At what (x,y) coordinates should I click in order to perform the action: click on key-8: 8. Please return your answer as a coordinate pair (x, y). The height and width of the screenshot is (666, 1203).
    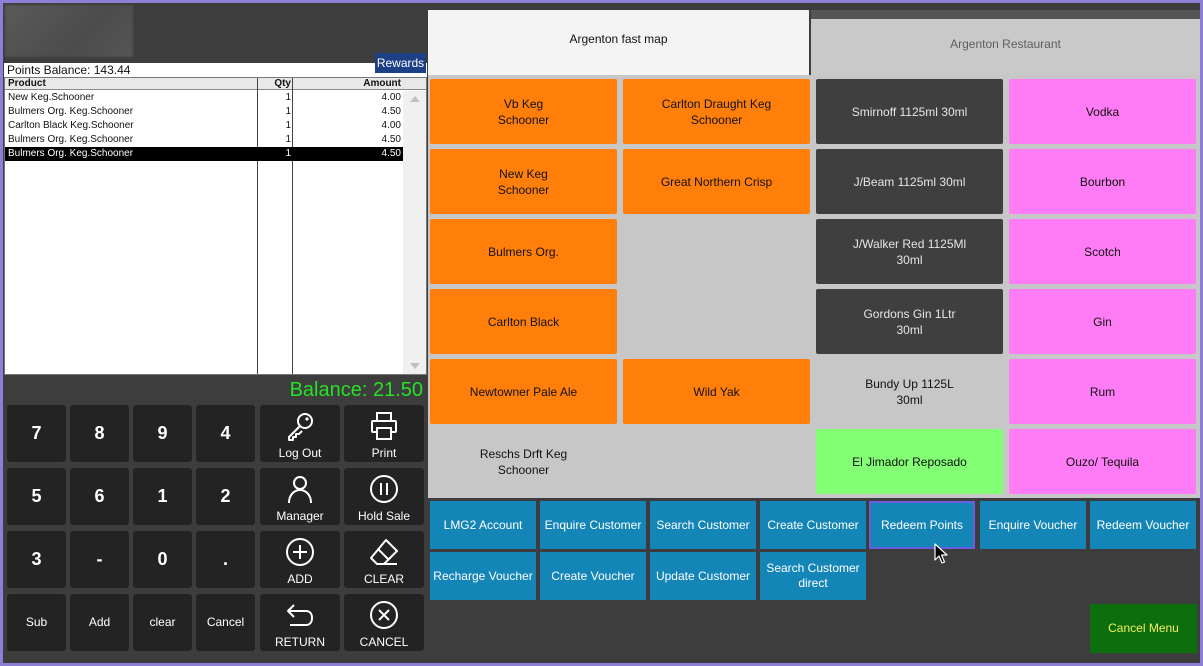
    Looking at the image, I should click on (99, 433).